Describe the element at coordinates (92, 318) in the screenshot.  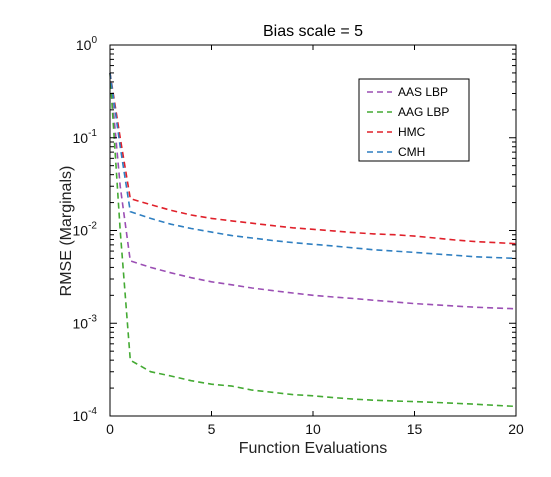
I see `y-tick-exponent: -3` at that location.